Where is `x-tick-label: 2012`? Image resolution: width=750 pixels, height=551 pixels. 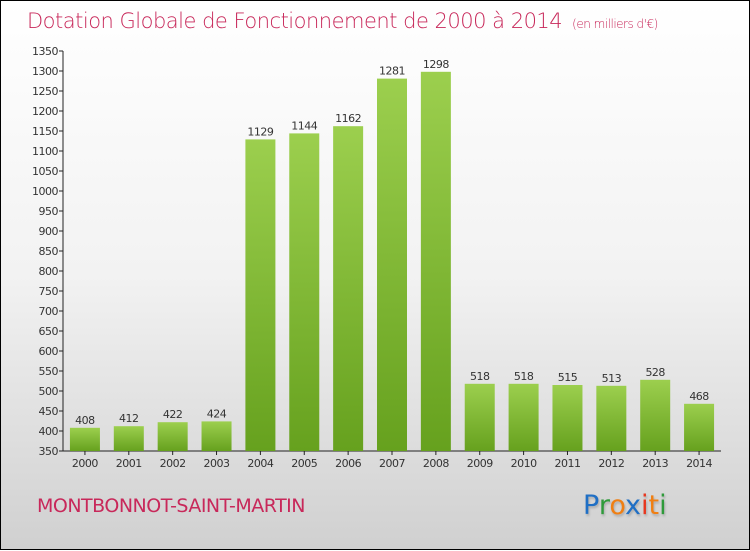
x-tick-label: 2012 is located at coordinates (611, 463).